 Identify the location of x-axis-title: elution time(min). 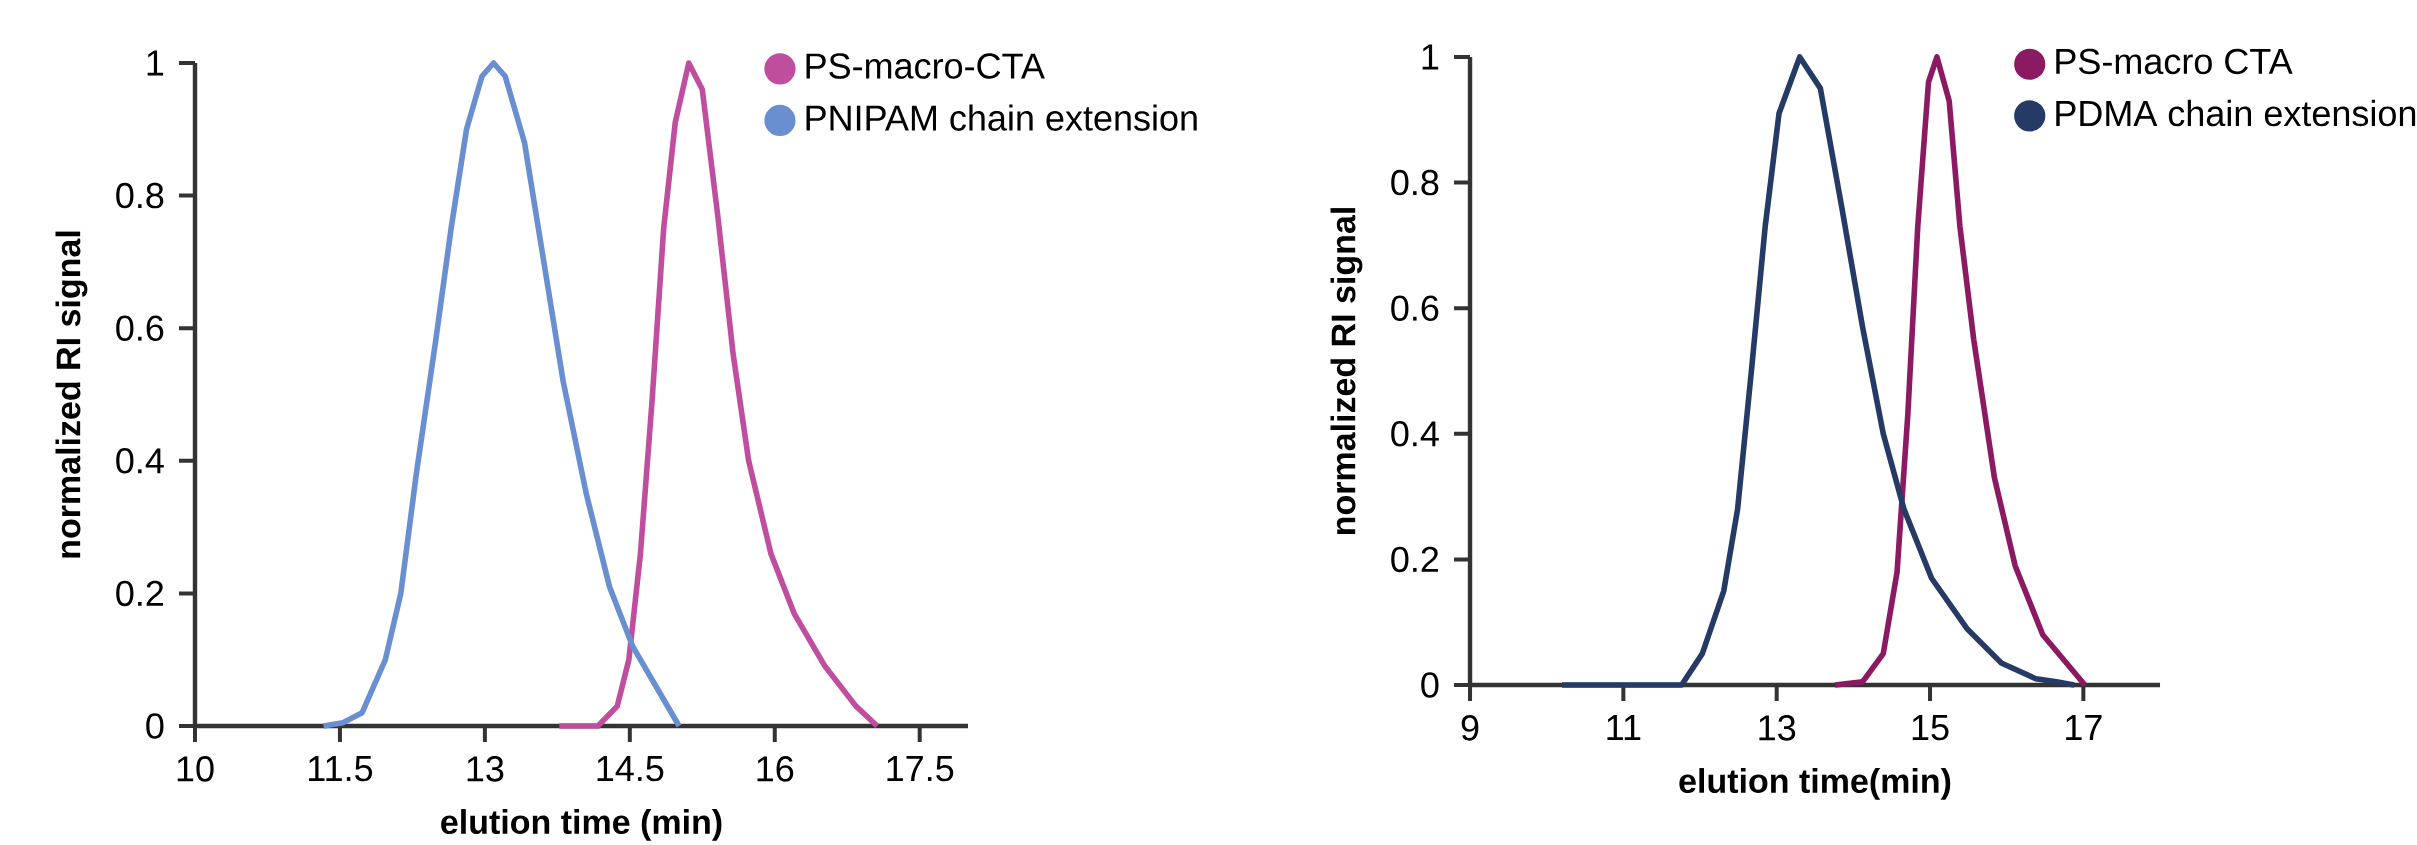
(1815, 784).